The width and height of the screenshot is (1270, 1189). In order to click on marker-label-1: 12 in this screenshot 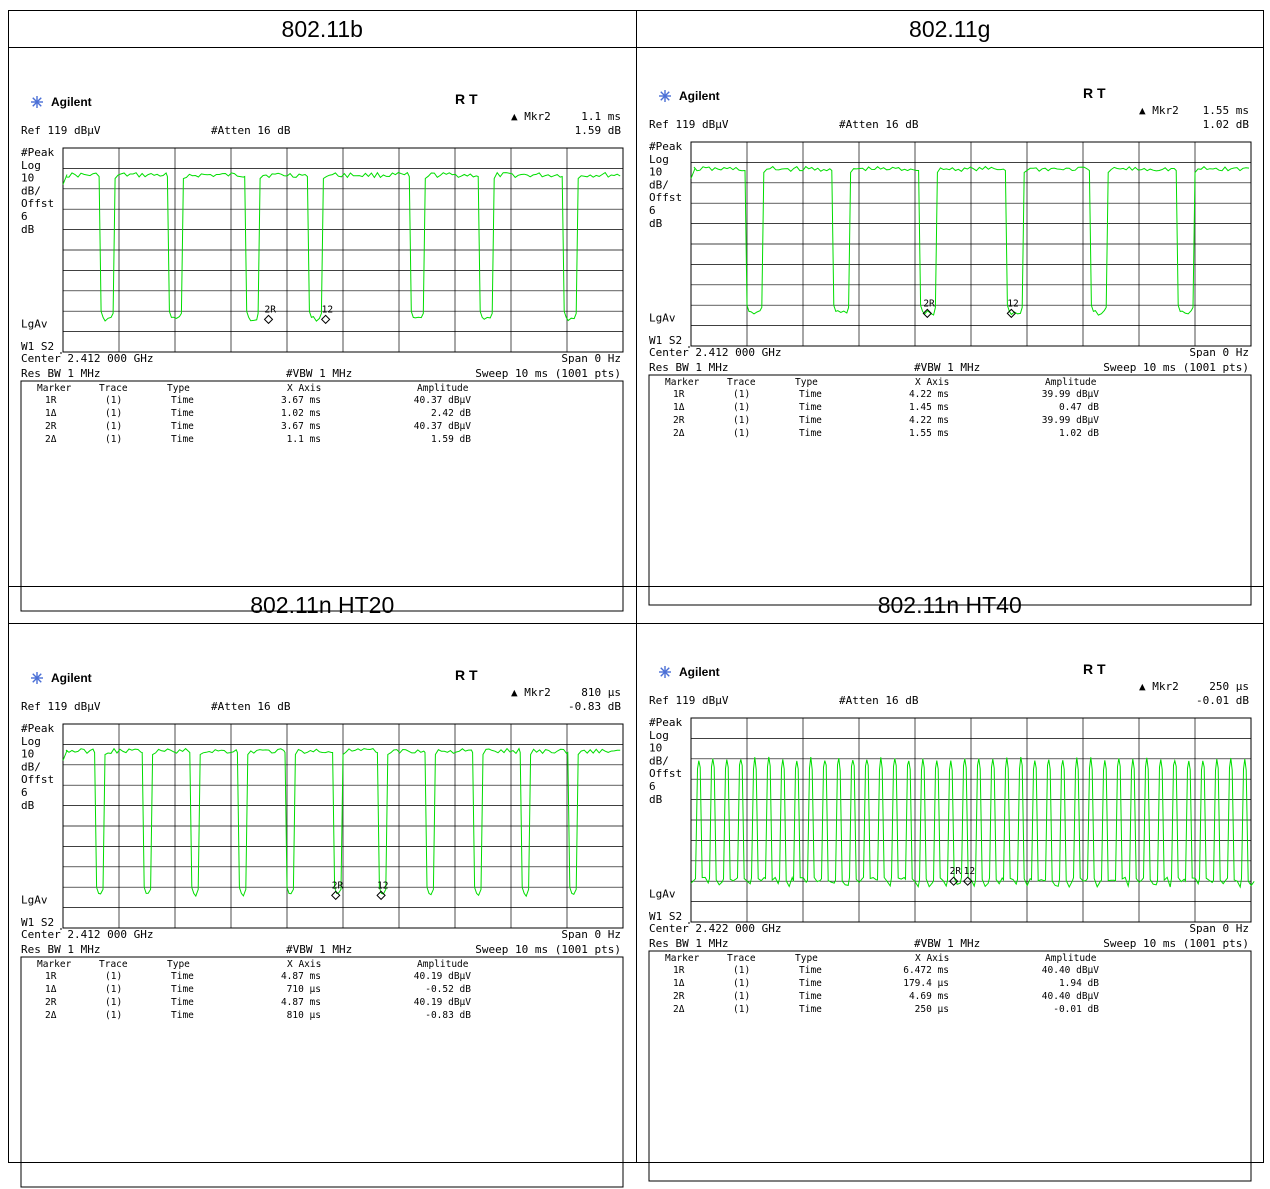, I will do `click(968, 871)`.